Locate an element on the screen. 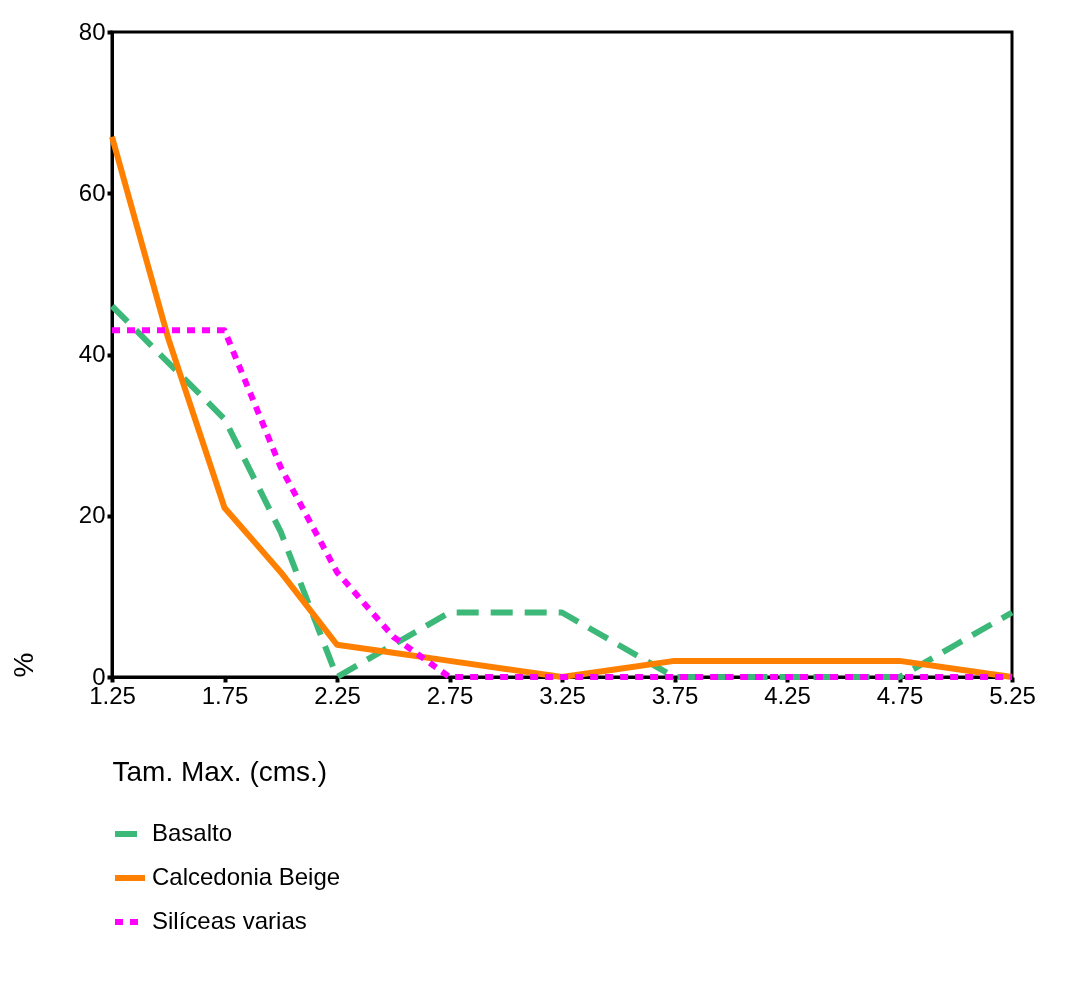 The image size is (1066, 997). x-tick-label: 2.25 is located at coordinates (337, 695).